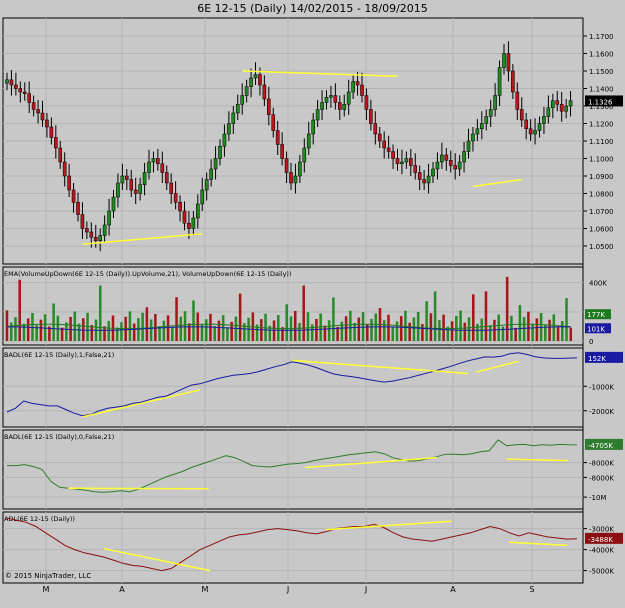 This screenshot has height=608, width=625. Describe the element at coordinates (600, 446) in the screenshot. I see `last-value-label: -4705K` at that location.